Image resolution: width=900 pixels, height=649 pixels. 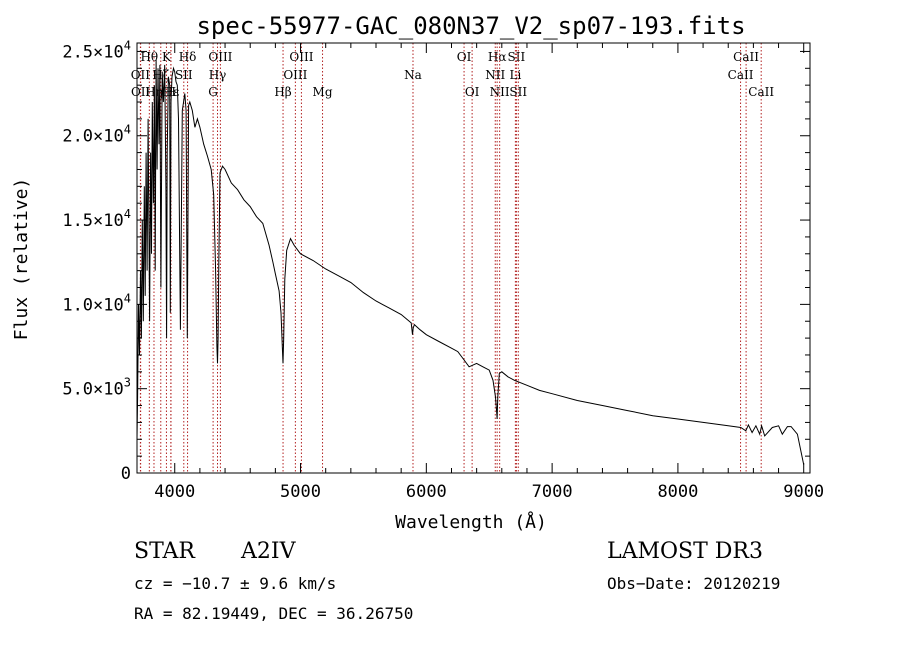 What do you see at coordinates (471, 522) in the screenshot?
I see `x-axis-label: Wavelength (Å)` at bounding box center [471, 522].